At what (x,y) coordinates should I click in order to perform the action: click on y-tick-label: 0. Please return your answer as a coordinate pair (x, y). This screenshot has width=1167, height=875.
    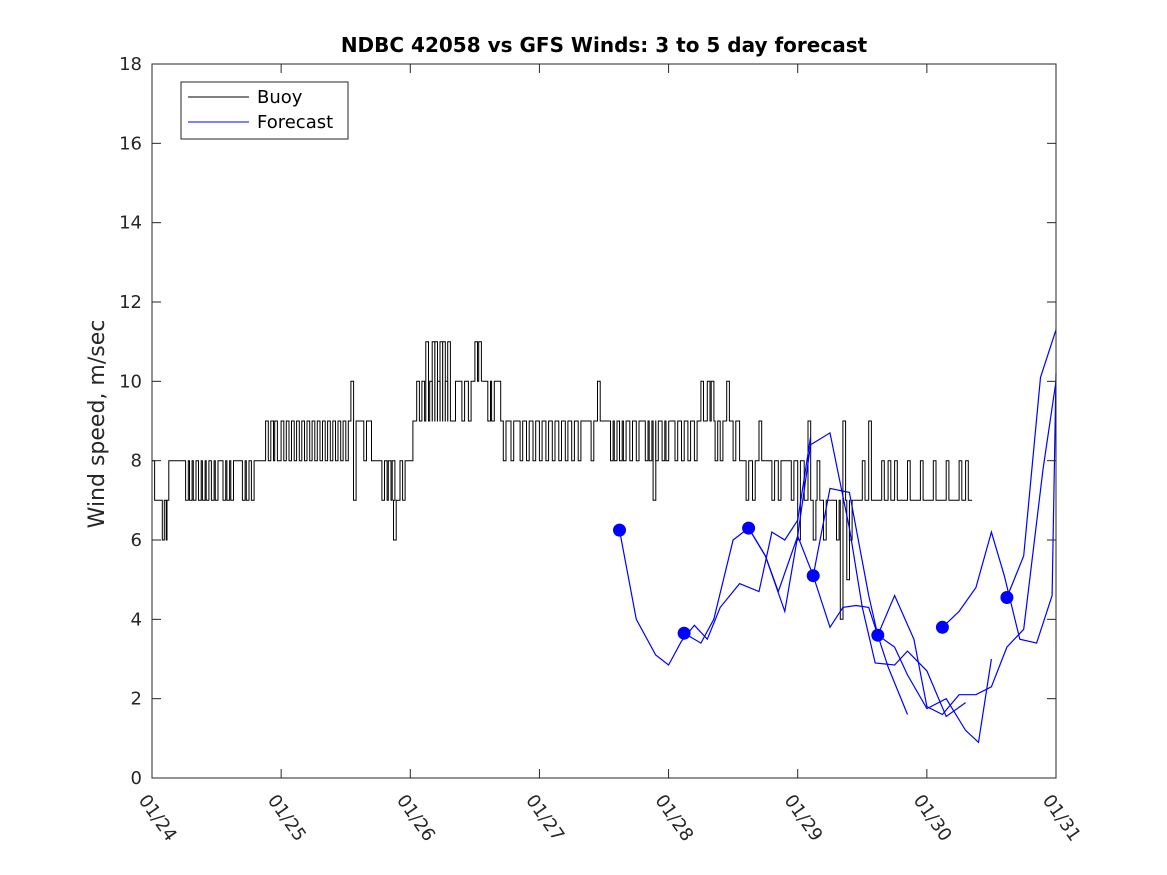
    Looking at the image, I should click on (136, 778).